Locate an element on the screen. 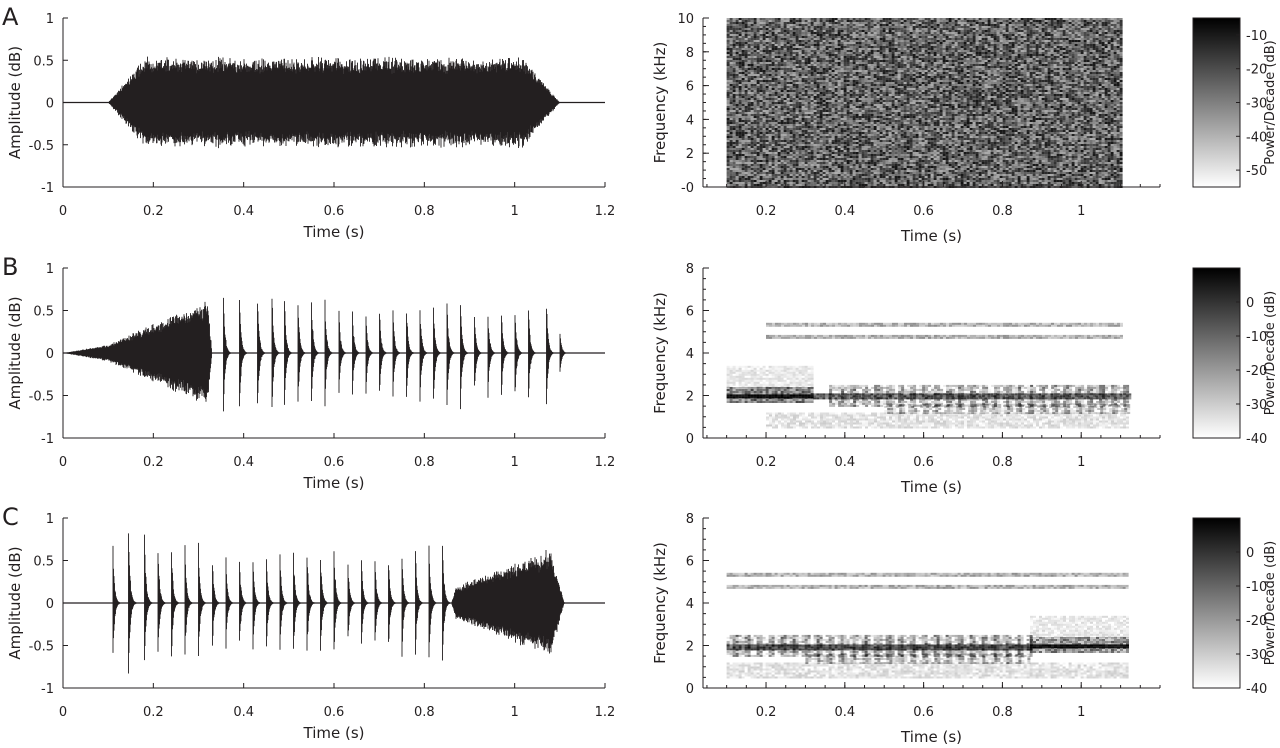 The width and height of the screenshot is (1280, 748). panel-label-a: A is located at coordinates (10, 17).